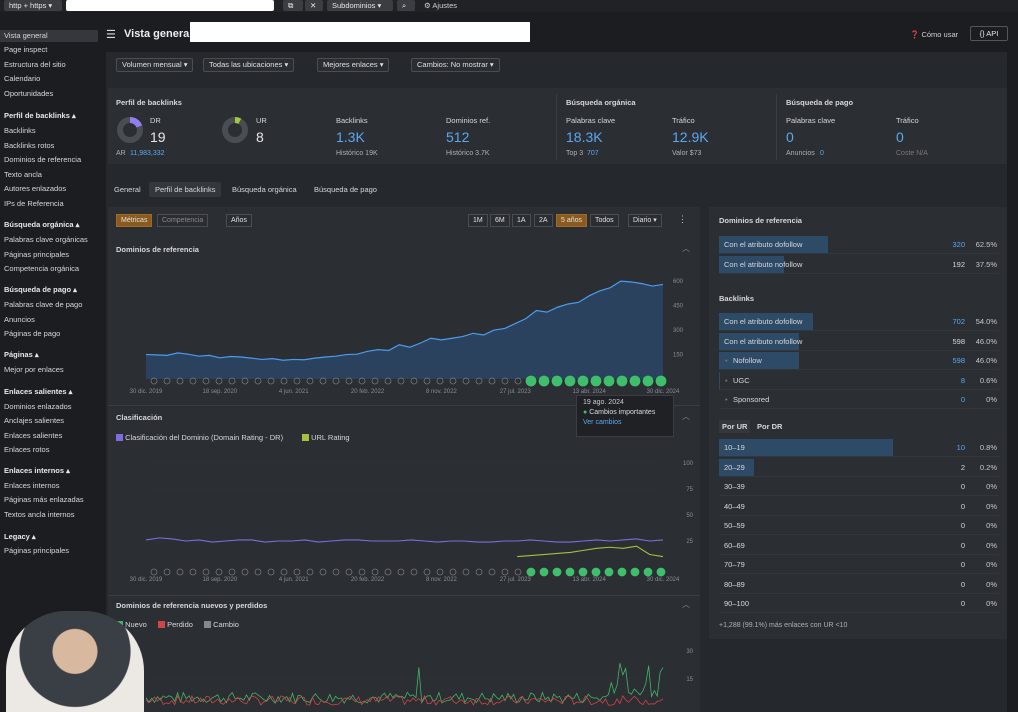 The image size is (1018, 712). Describe the element at coordinates (19, 319) in the screenshot. I see `sidebar-item-18: Anuncios` at that location.